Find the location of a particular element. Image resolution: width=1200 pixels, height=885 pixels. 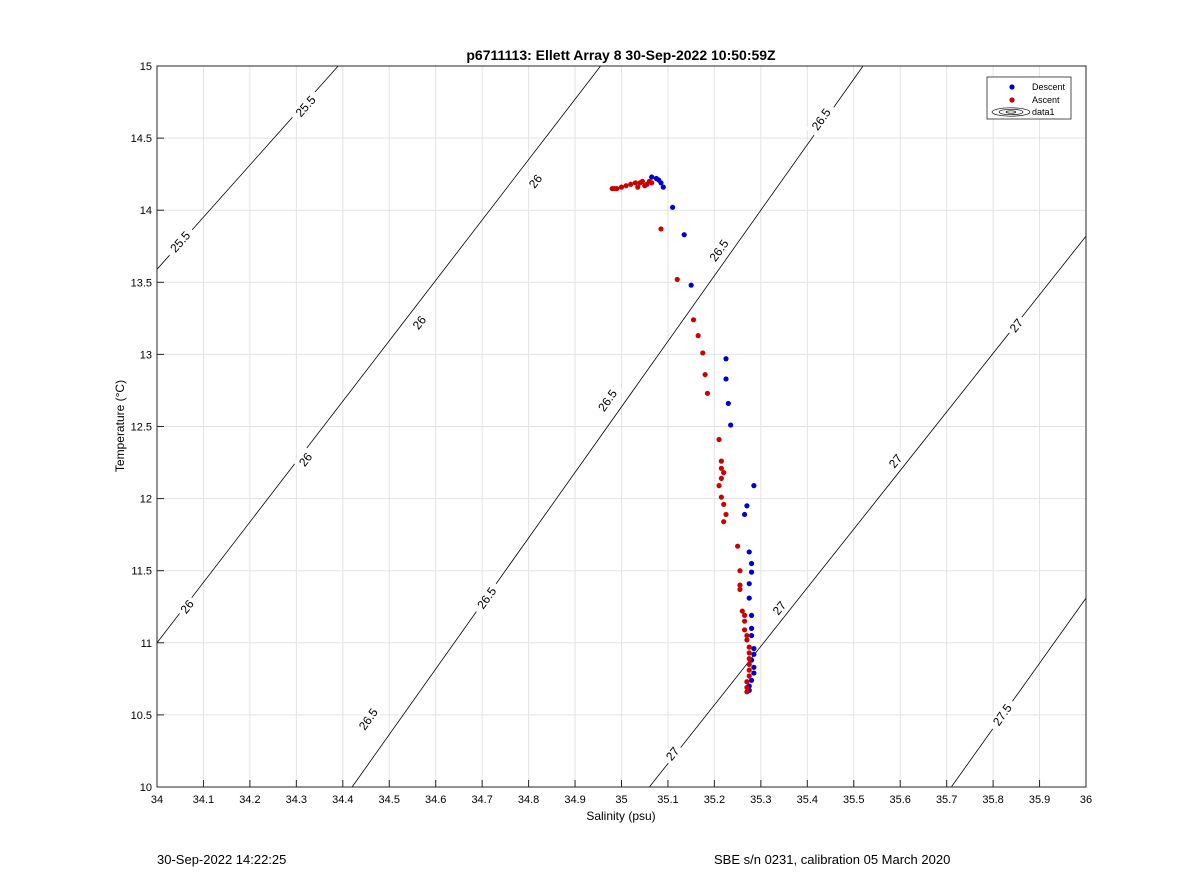

x-tick-label: 35.4 is located at coordinates (807, 800).